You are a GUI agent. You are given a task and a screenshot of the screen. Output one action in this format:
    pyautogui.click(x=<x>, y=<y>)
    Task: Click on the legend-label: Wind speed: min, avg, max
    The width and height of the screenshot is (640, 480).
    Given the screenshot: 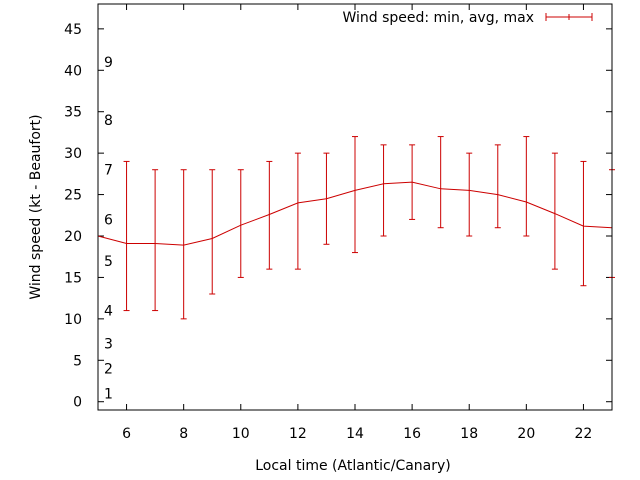 What is the action you would take?
    pyautogui.click(x=438, y=18)
    